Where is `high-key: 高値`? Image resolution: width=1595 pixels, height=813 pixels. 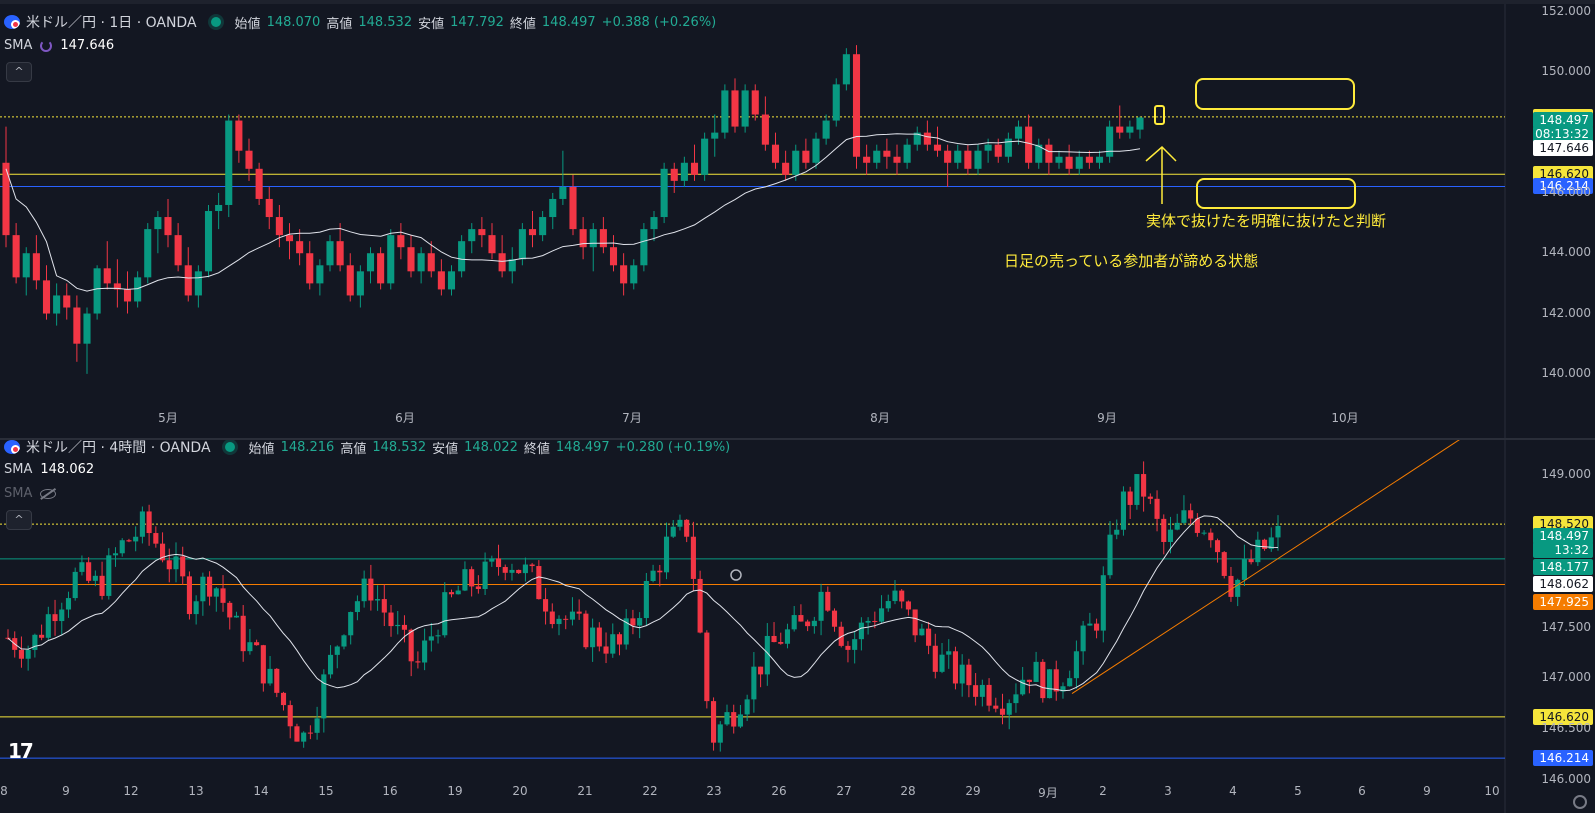 high-key: 高値 is located at coordinates (339, 24).